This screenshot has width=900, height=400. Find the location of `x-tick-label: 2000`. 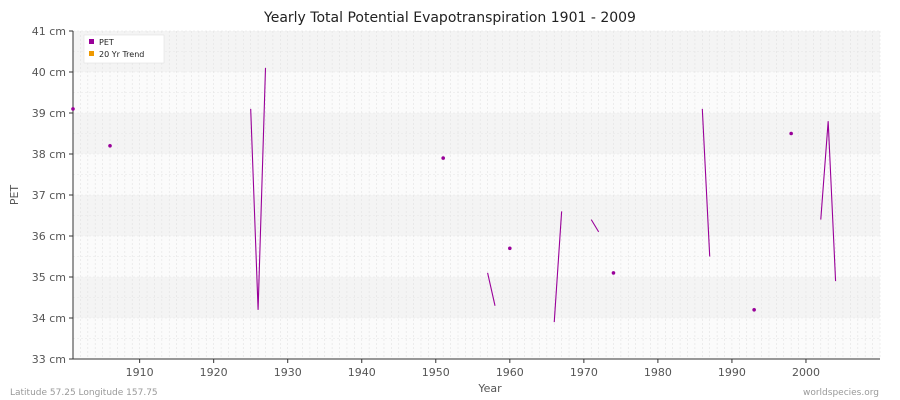

x-tick-label: 2000 is located at coordinates (806, 372).